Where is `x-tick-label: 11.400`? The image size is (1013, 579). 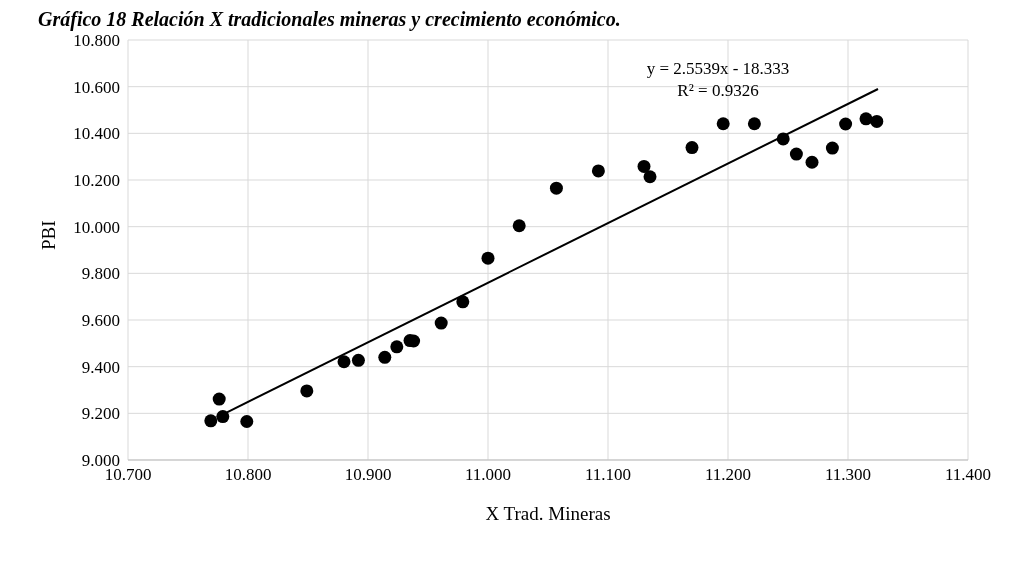
x-tick-label: 11.400 is located at coordinates (968, 475).